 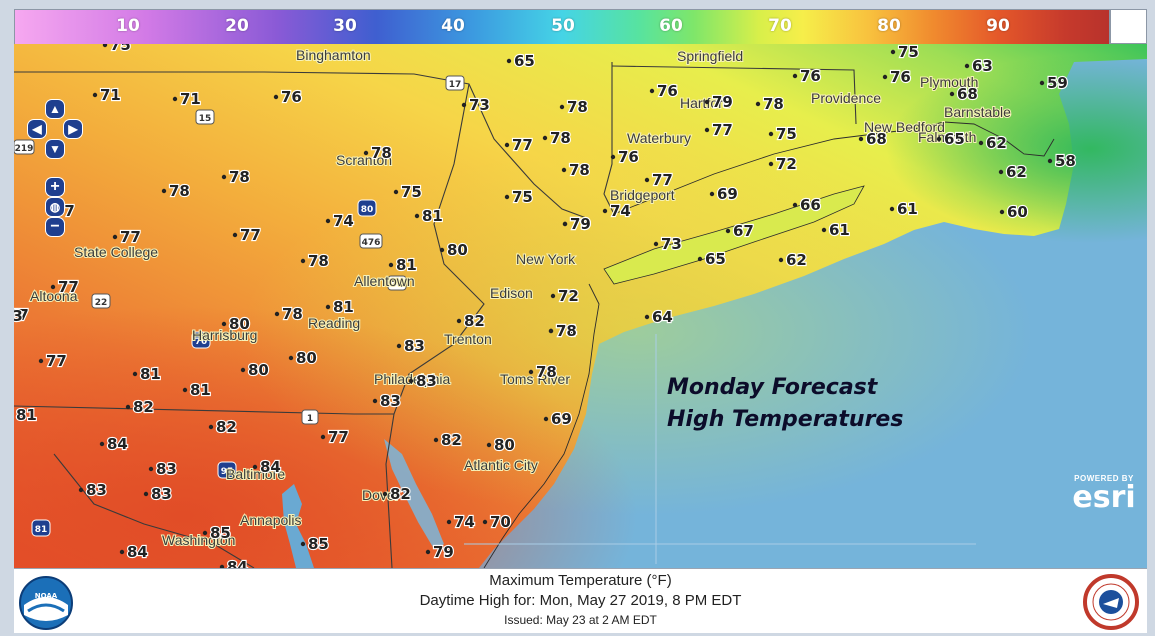 I want to click on city-label: Philadelphia, so click(x=412, y=379).